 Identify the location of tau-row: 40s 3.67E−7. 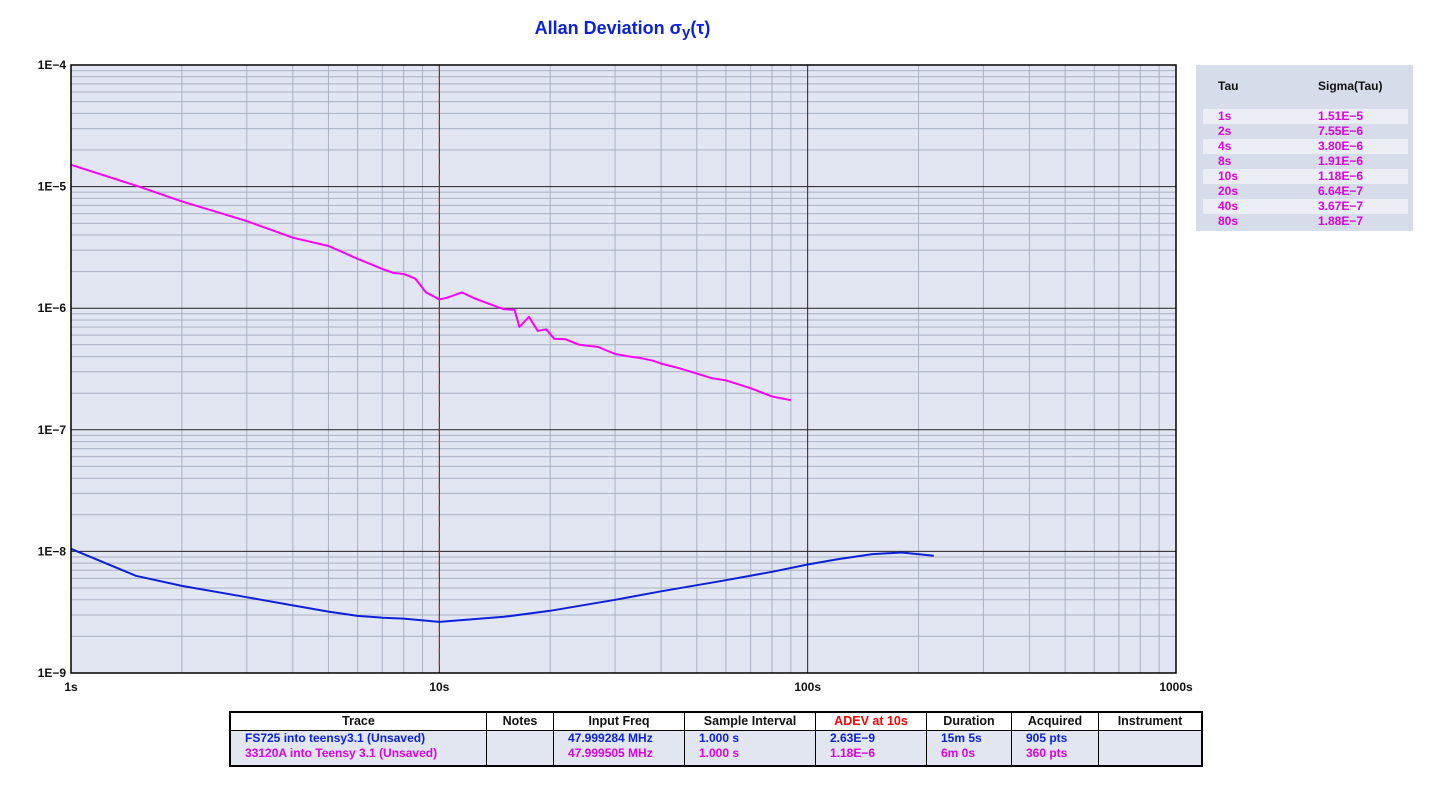
(1305, 206).